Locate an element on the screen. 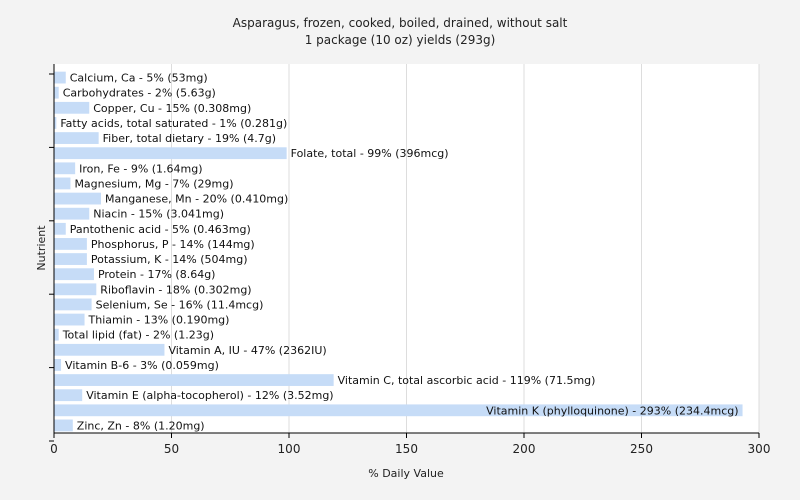 The image size is (800, 500). bar-label: Magnesium, Mg - 7% (29mg) is located at coordinates (153, 183).